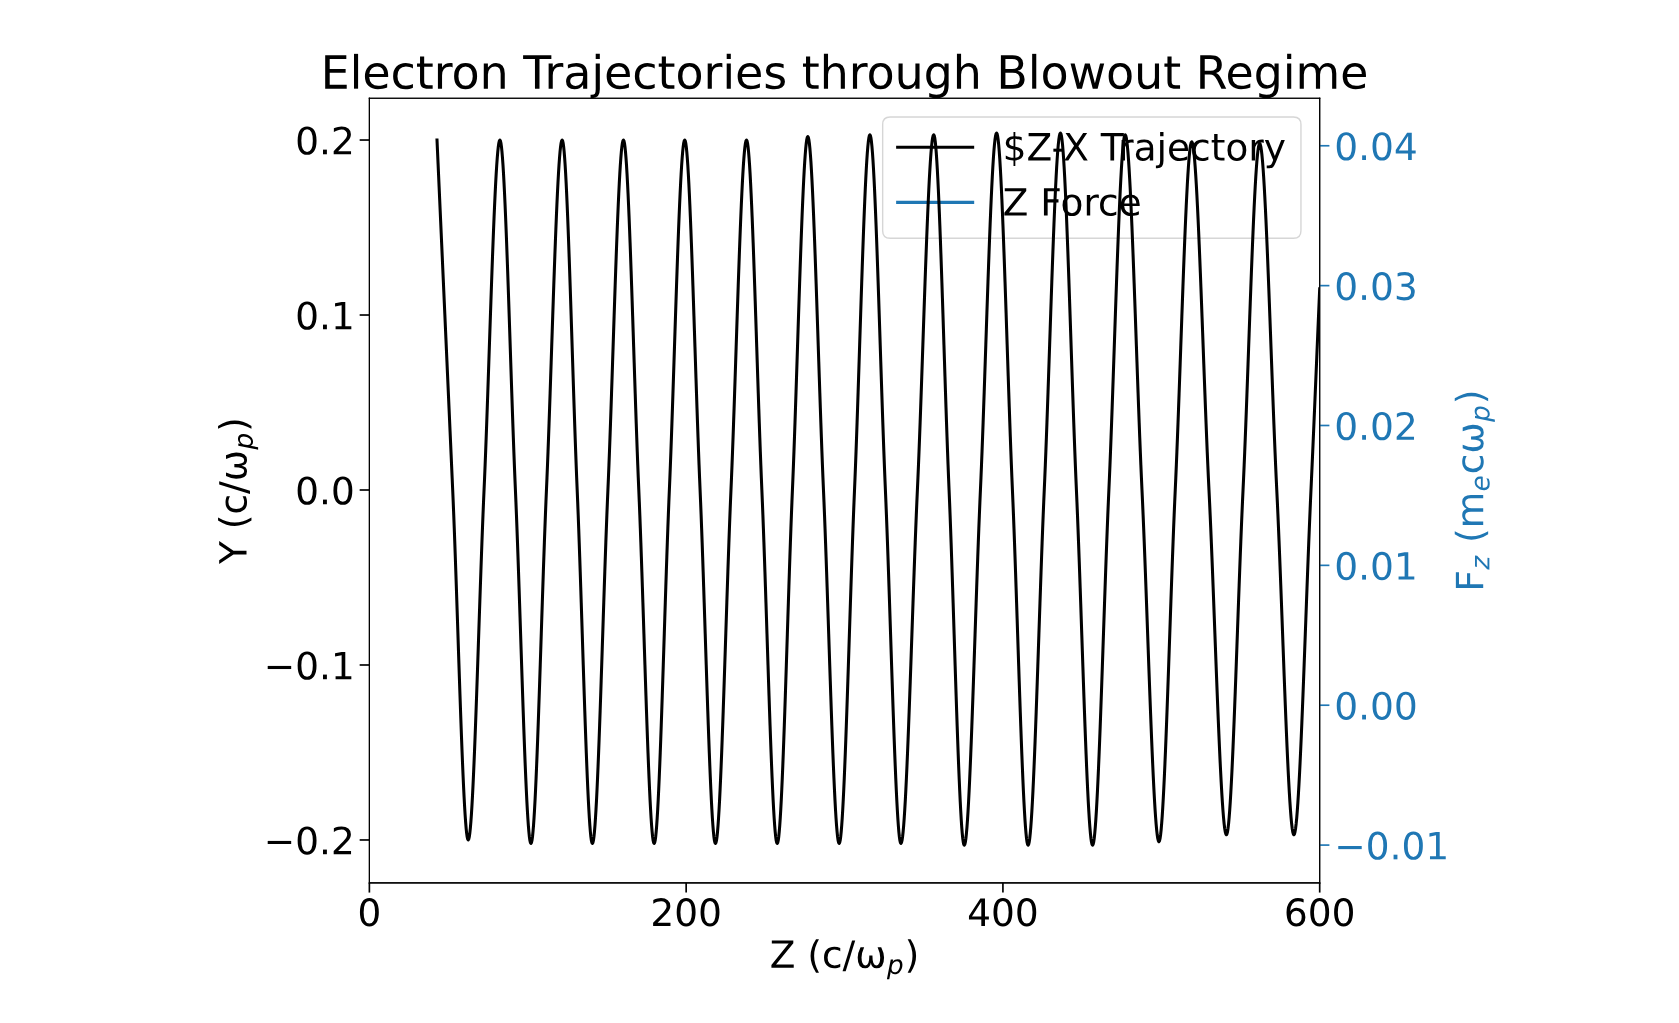  What do you see at coordinates (309, 840) in the screenshot?
I see `y-tick-label: −0.2` at bounding box center [309, 840].